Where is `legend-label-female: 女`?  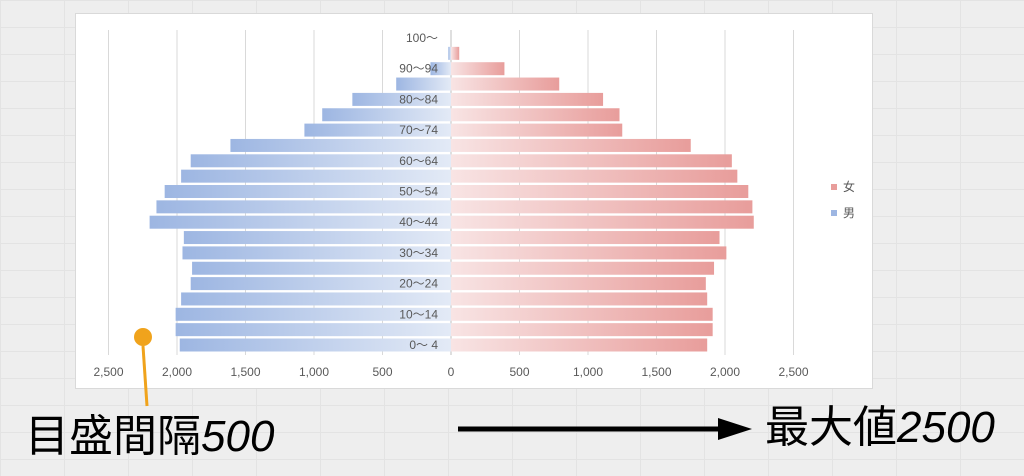 legend-label-female: 女 is located at coordinates (849, 186).